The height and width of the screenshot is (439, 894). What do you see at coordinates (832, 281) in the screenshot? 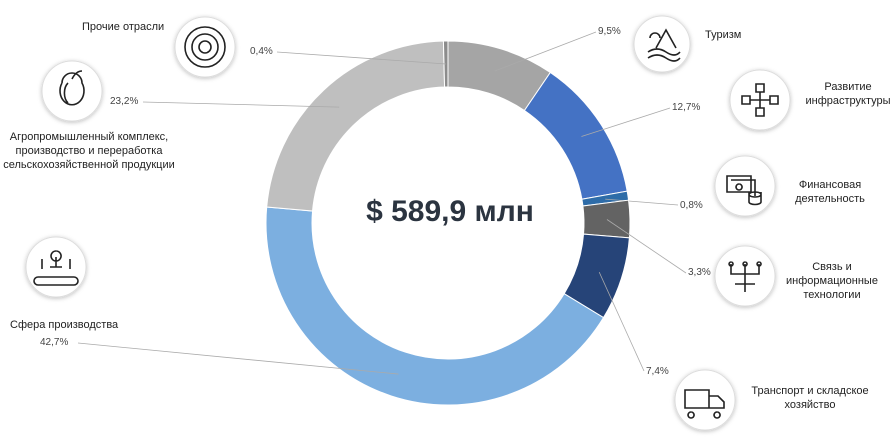
I see `category-label: Связь и информационные технологии` at bounding box center [832, 281].